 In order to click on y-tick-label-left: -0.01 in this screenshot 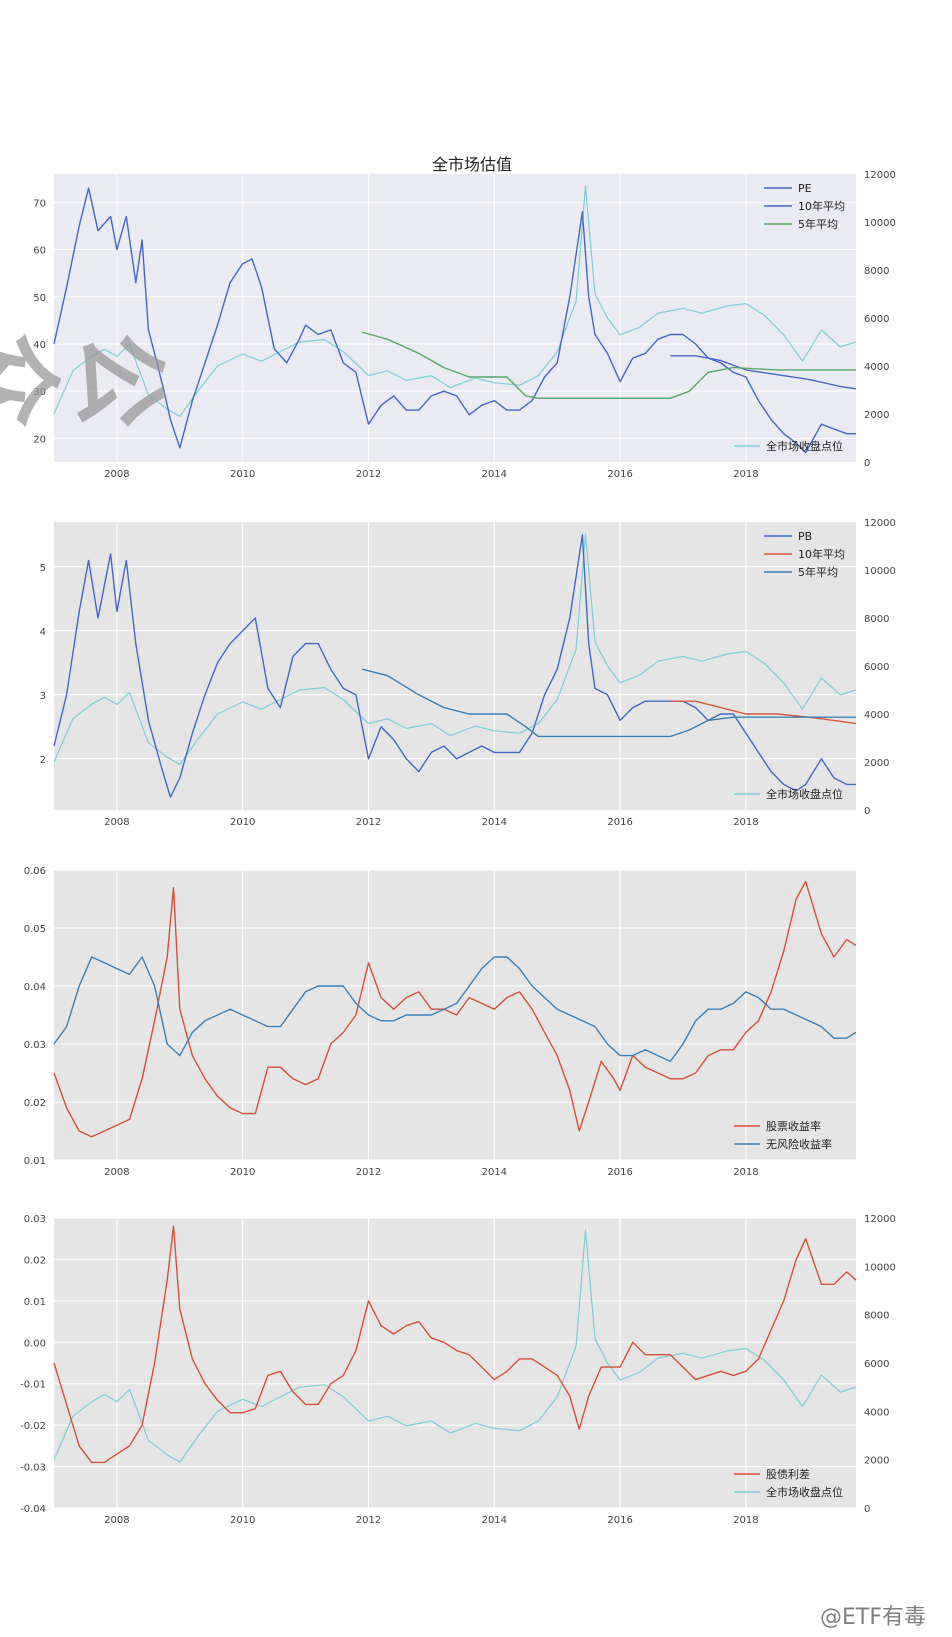, I will do `click(33, 1385)`.